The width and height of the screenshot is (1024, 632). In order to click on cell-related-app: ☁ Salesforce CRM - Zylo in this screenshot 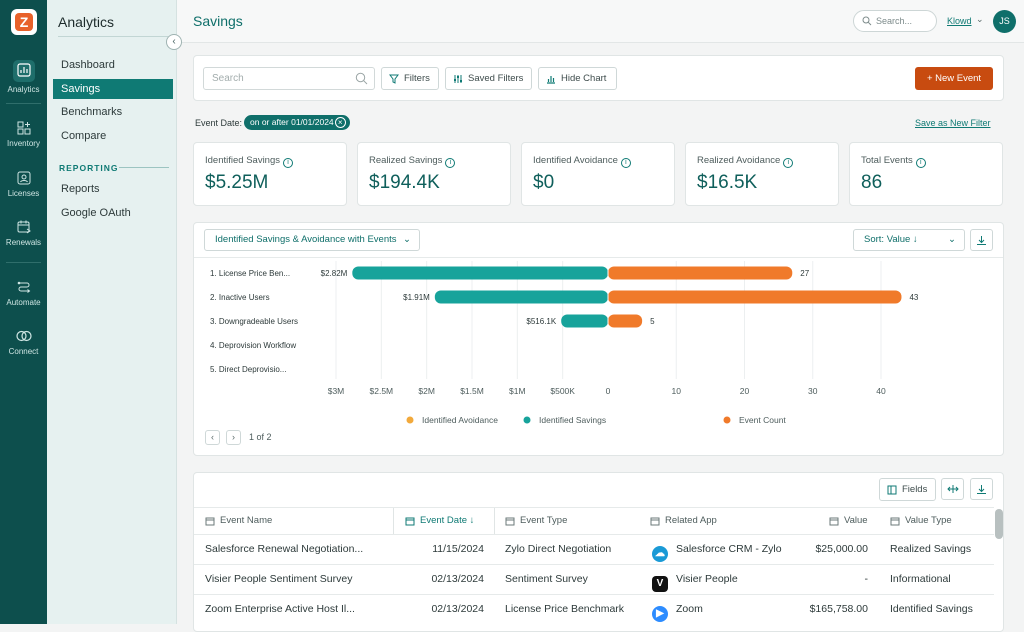, I will do `click(734, 549)`.